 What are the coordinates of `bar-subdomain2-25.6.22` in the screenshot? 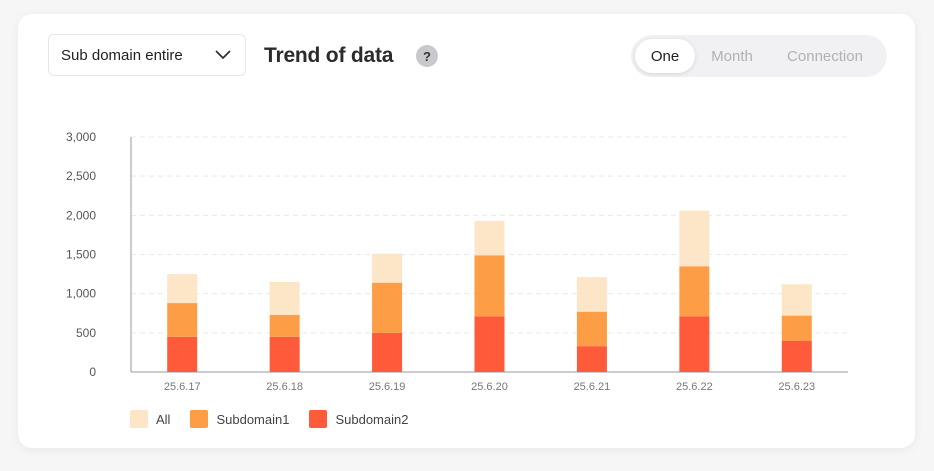 It's located at (694, 344).